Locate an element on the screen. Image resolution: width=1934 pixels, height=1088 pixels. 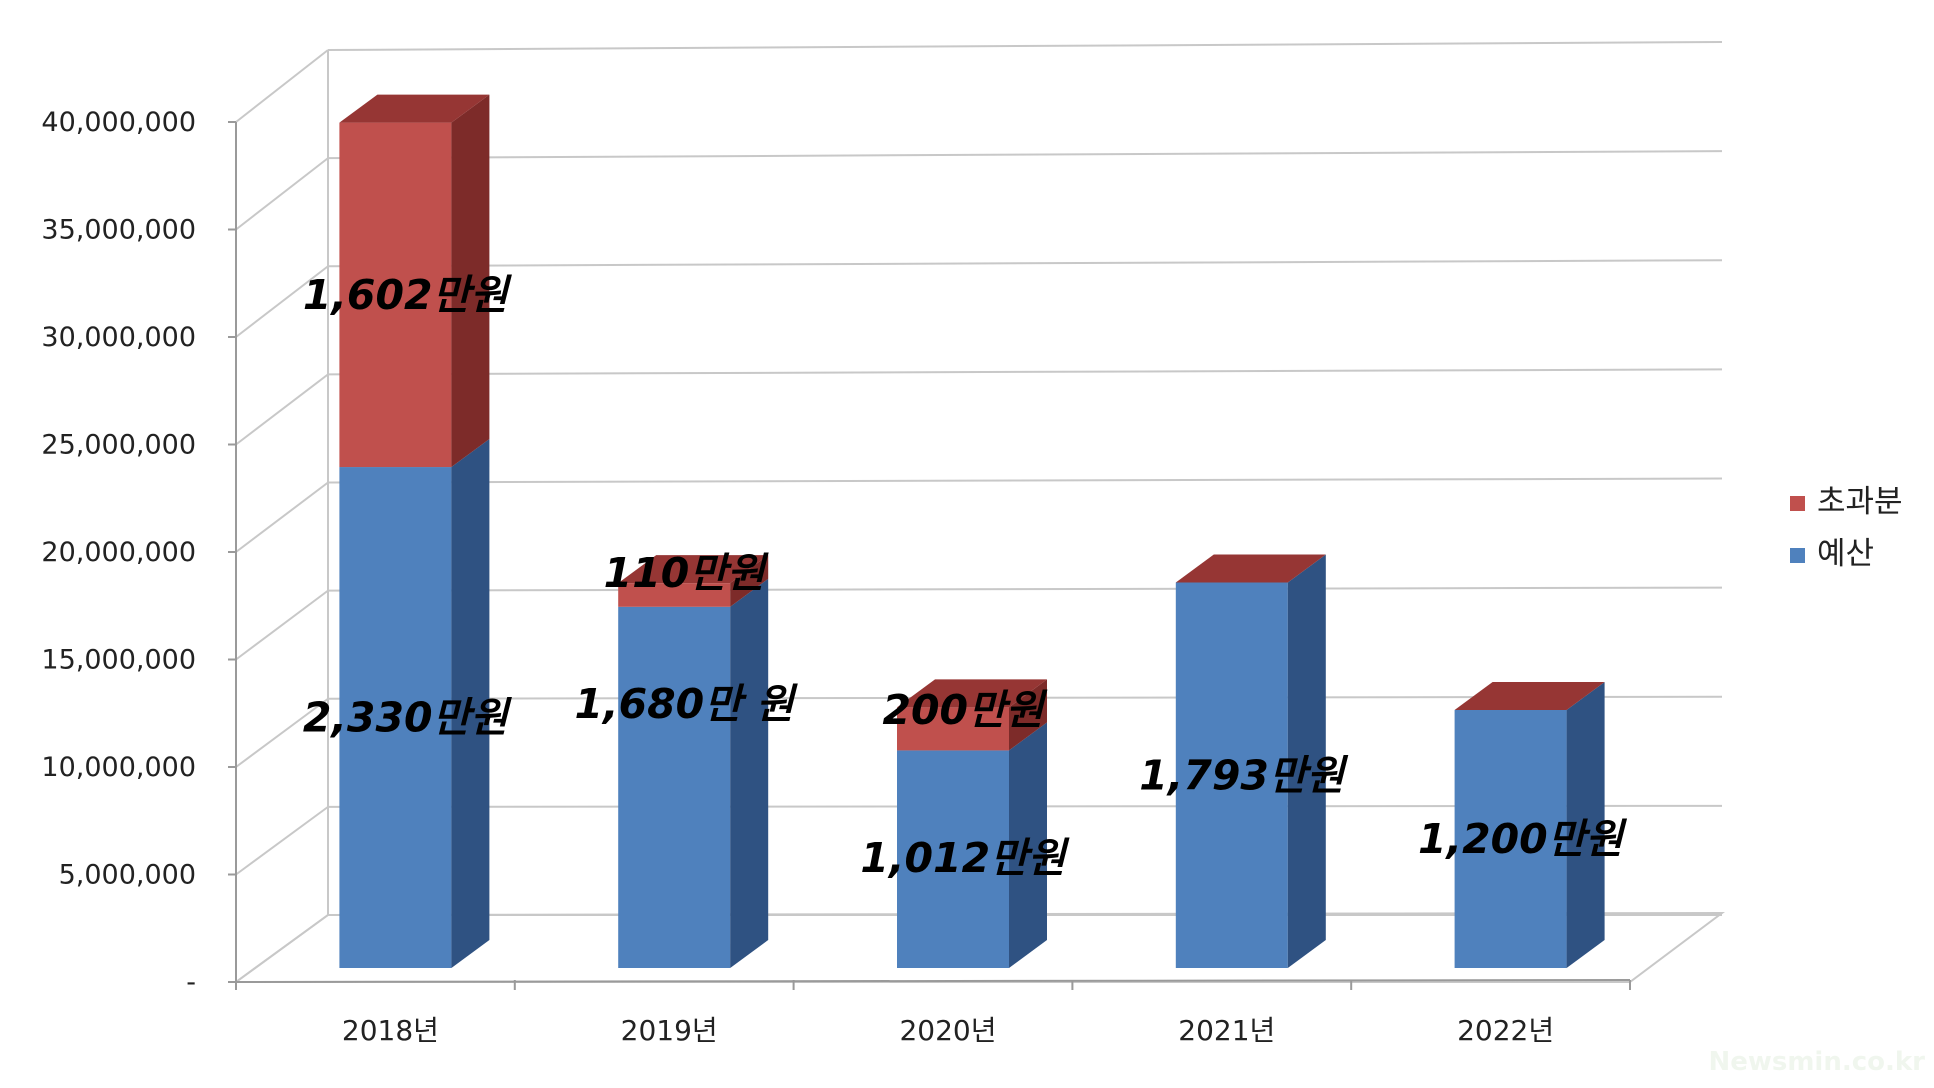
x-tick-label: 2022년 is located at coordinates (1505, 1030).